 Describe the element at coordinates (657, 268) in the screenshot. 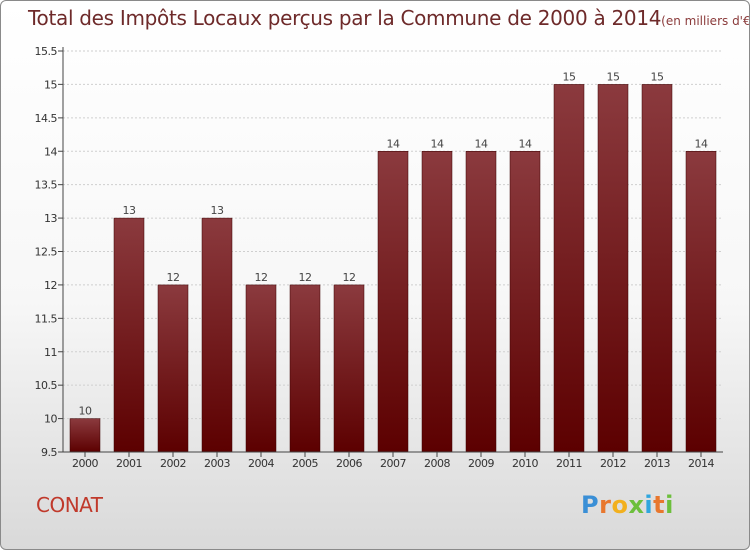

I see `bar-2013` at that location.